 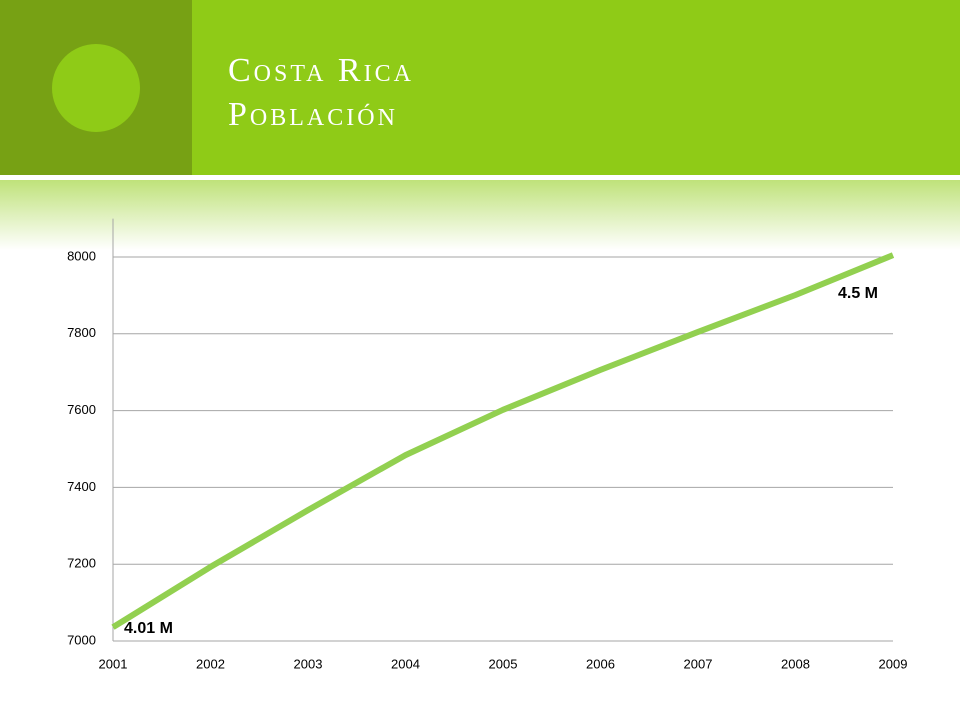 What do you see at coordinates (81, 255) in the screenshot?
I see `y-tick-label: 8000` at bounding box center [81, 255].